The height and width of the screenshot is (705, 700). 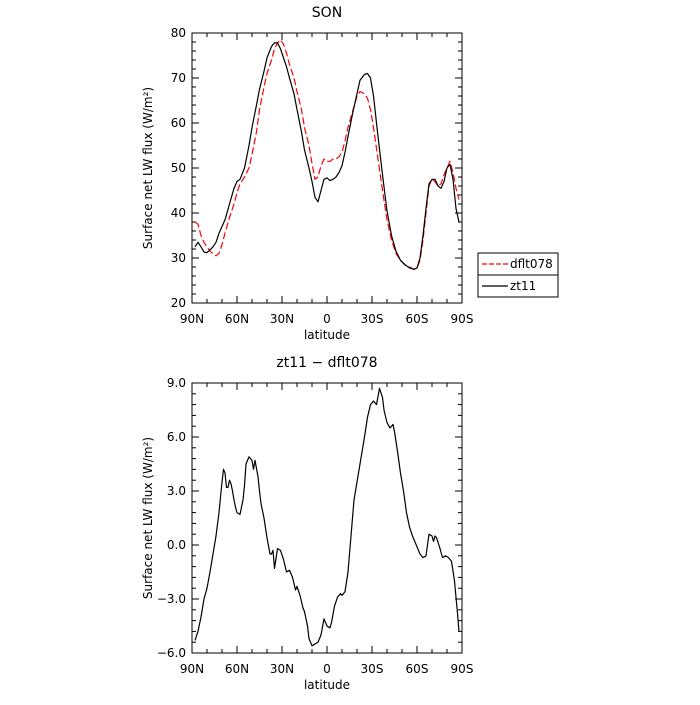 I want to click on chart-title: SON, so click(x=327, y=13).